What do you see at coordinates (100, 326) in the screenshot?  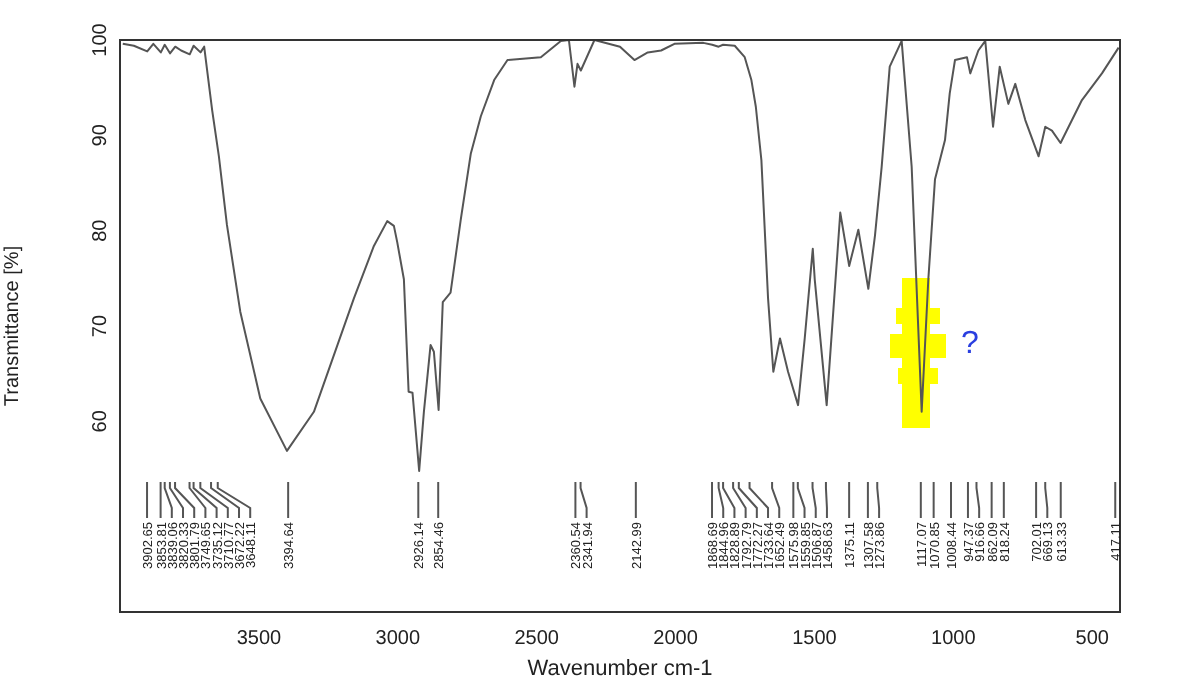 I see `y-tick-label: 70` at bounding box center [100, 326].